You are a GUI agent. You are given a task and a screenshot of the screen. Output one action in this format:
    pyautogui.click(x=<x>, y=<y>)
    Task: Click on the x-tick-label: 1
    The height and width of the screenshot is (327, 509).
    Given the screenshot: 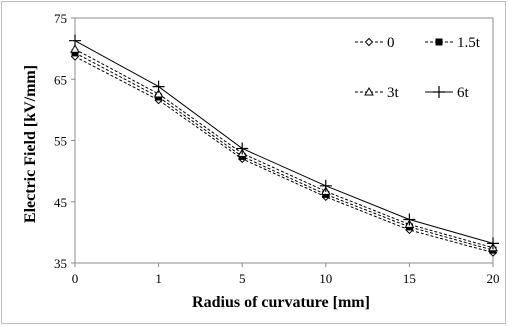 What is the action you would take?
    pyautogui.click(x=158, y=278)
    